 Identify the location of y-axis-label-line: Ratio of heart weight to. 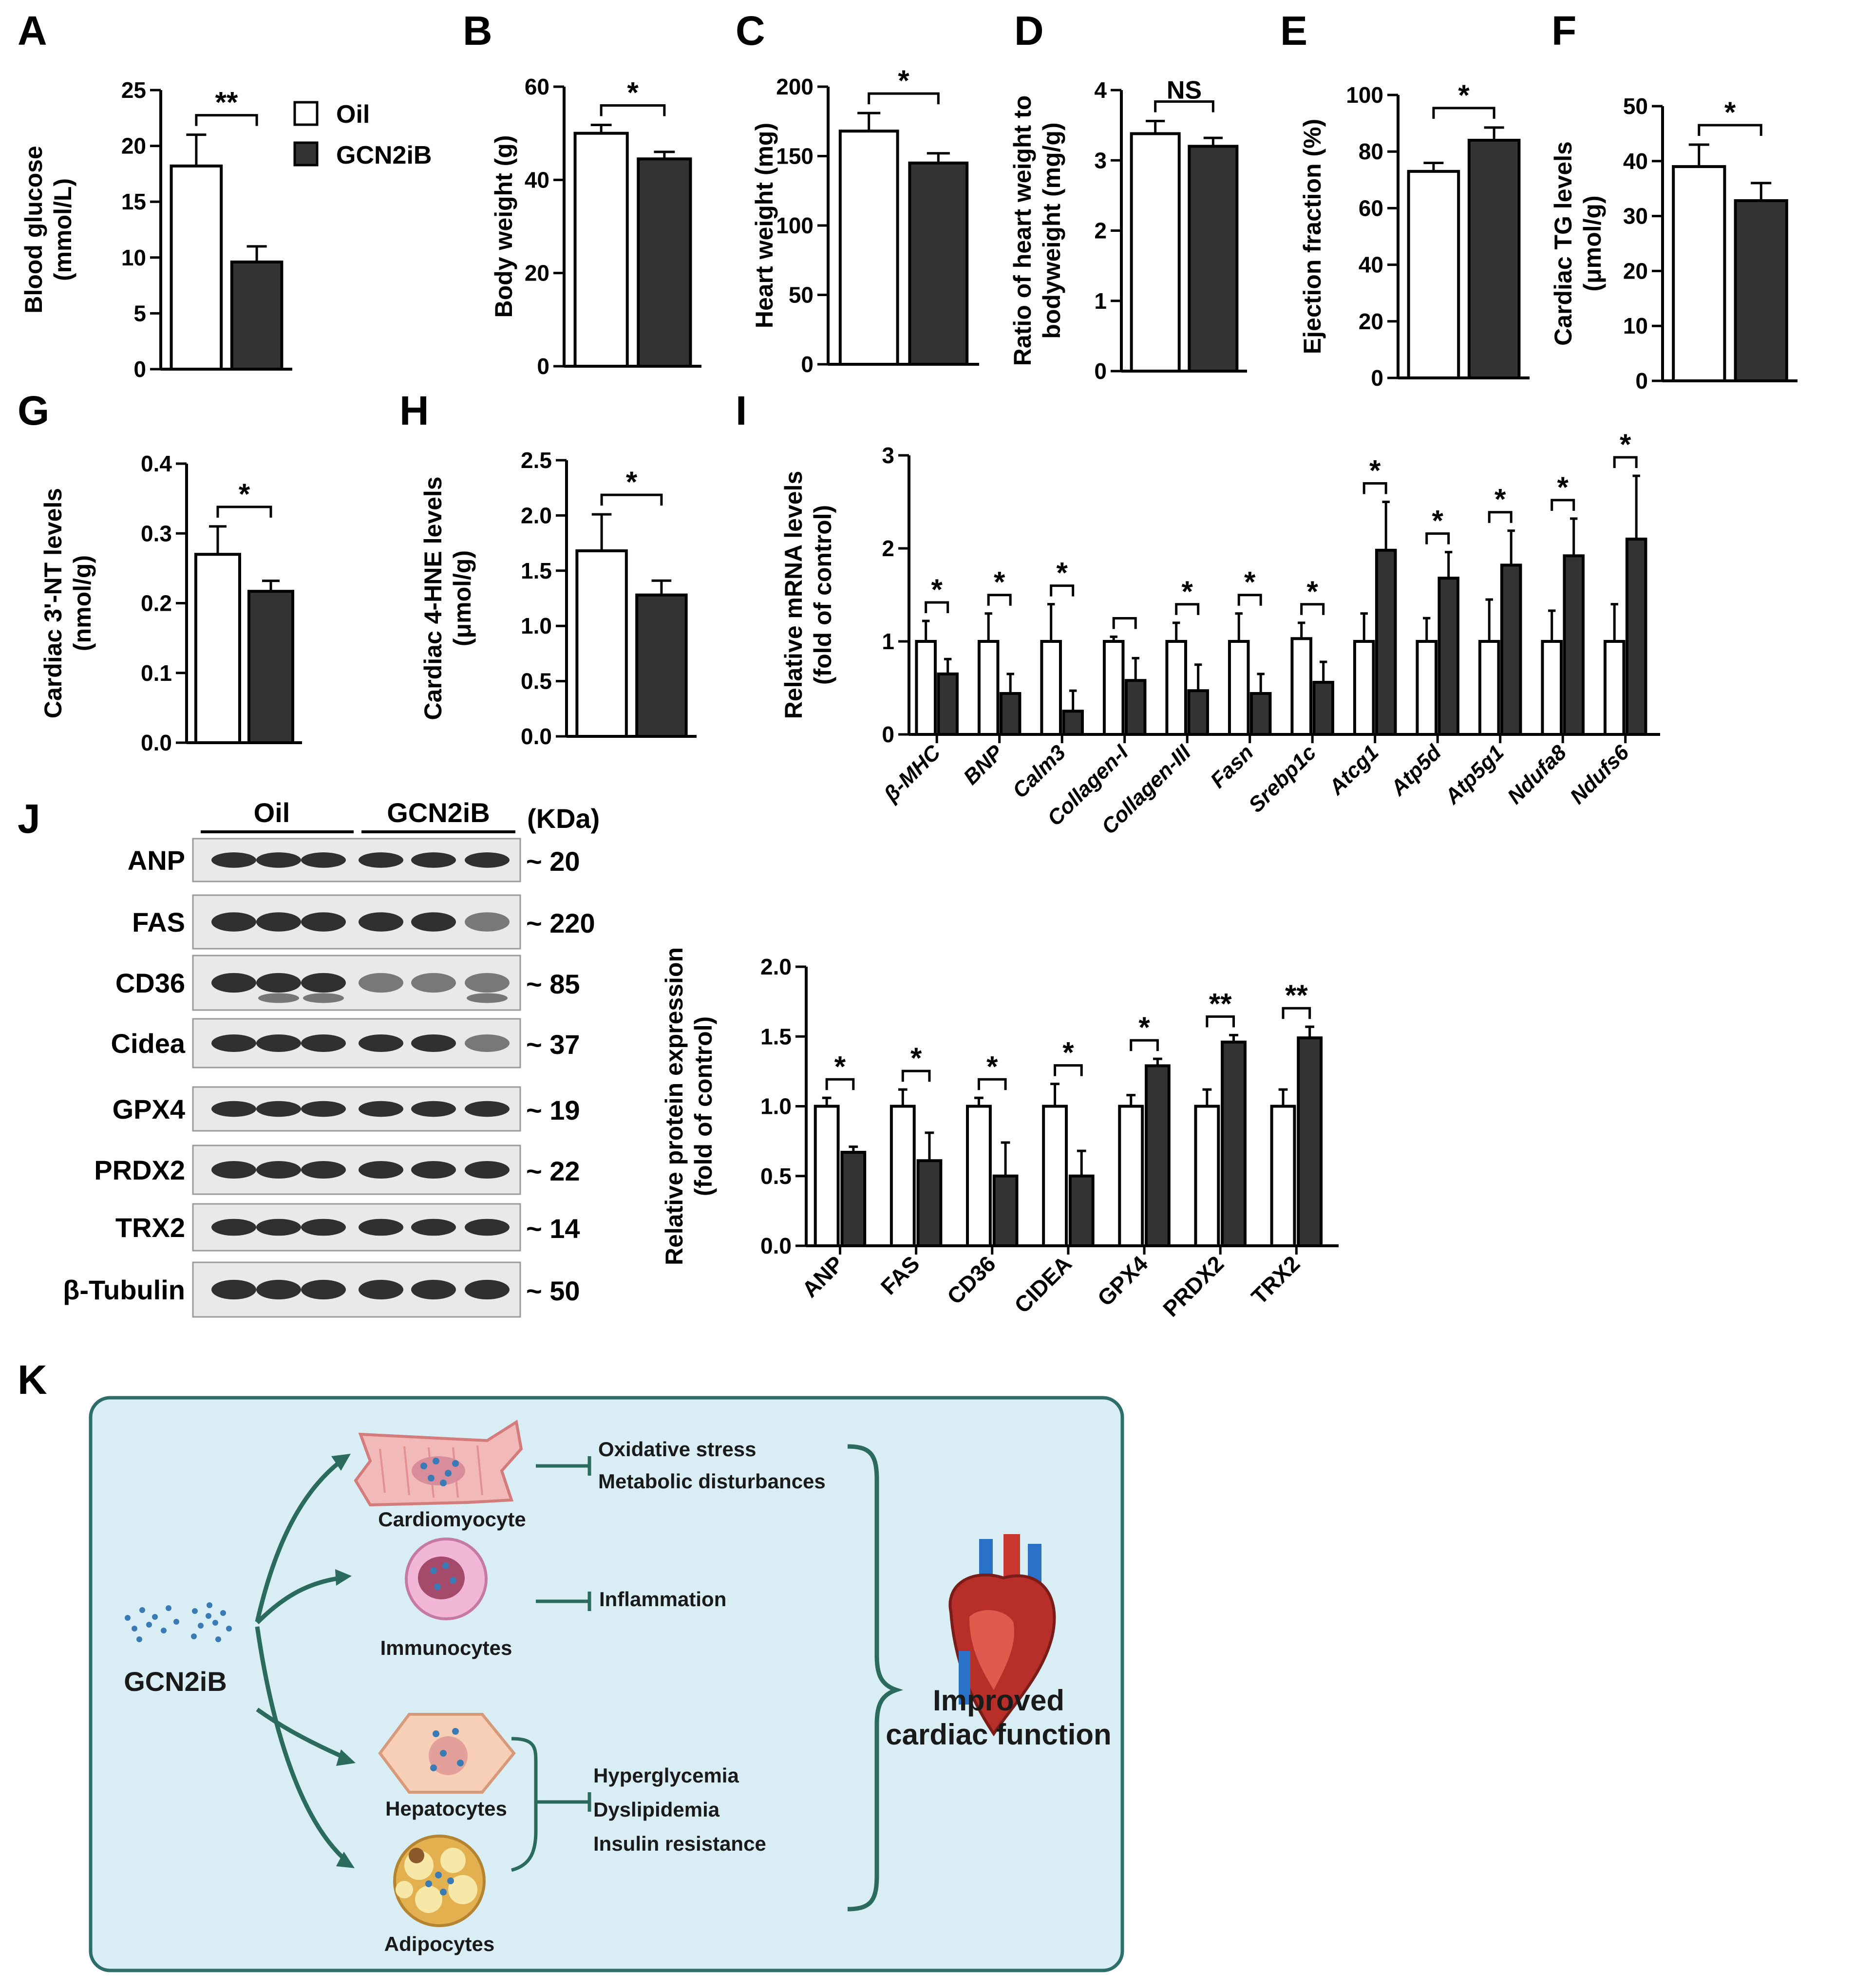
(1022, 230).